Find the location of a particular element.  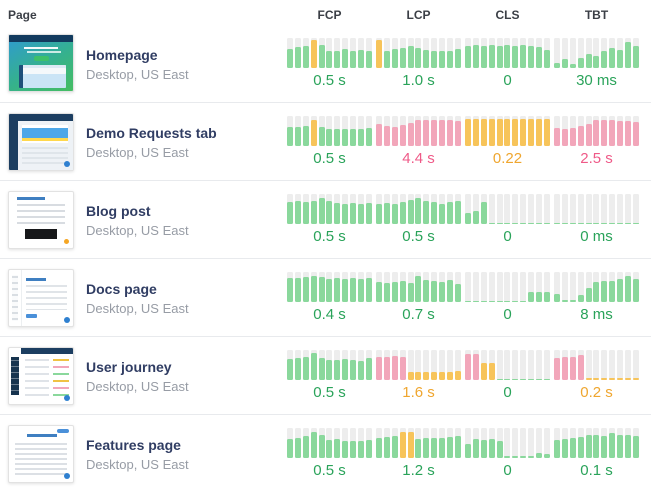

table-header: Page FCP LCP CLS TBT is located at coordinates (325, 12).